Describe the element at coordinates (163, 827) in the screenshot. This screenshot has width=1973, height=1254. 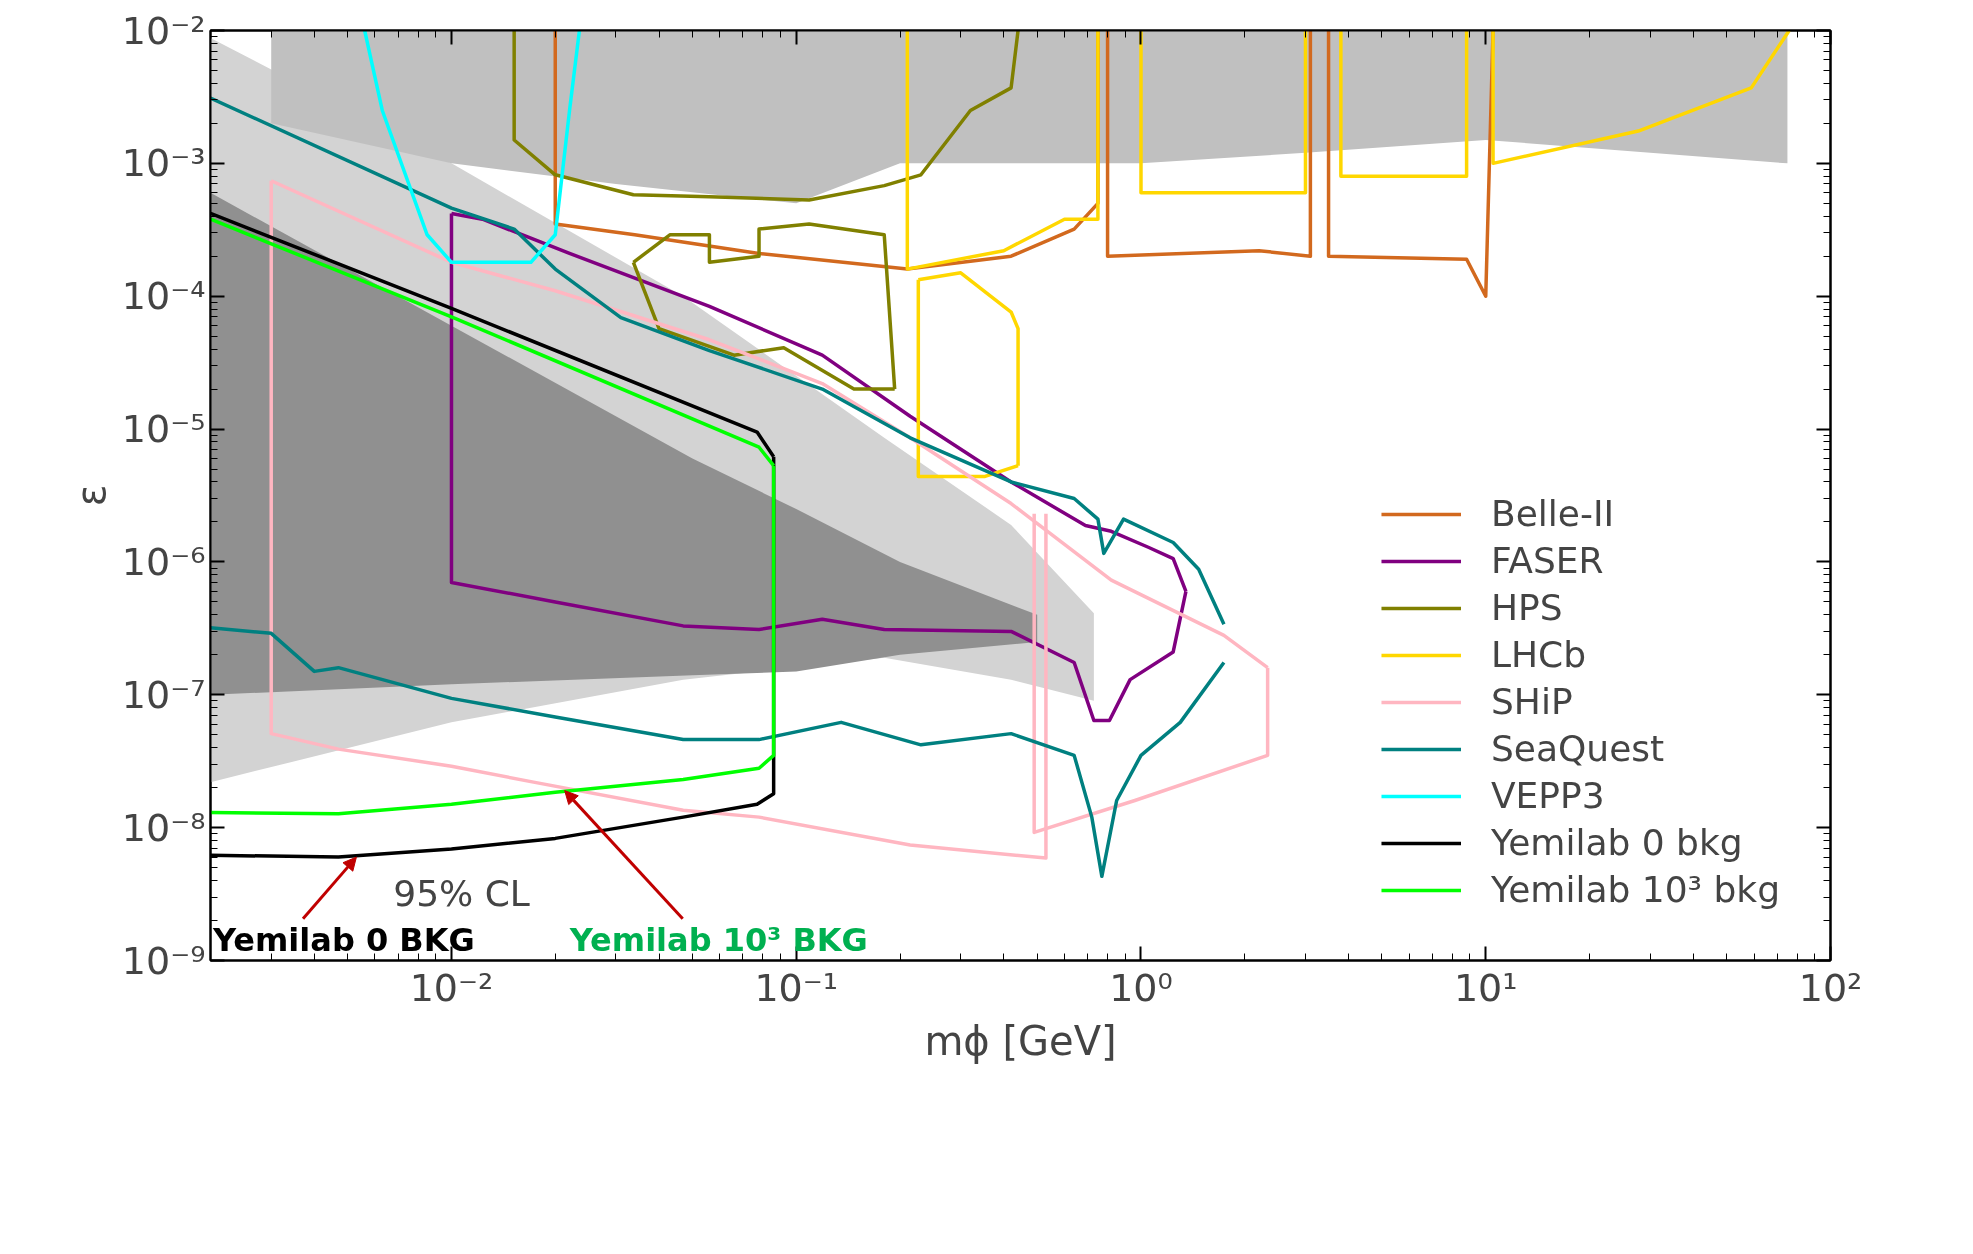
I see `y-tick-label: 10⁻⁸` at that location.